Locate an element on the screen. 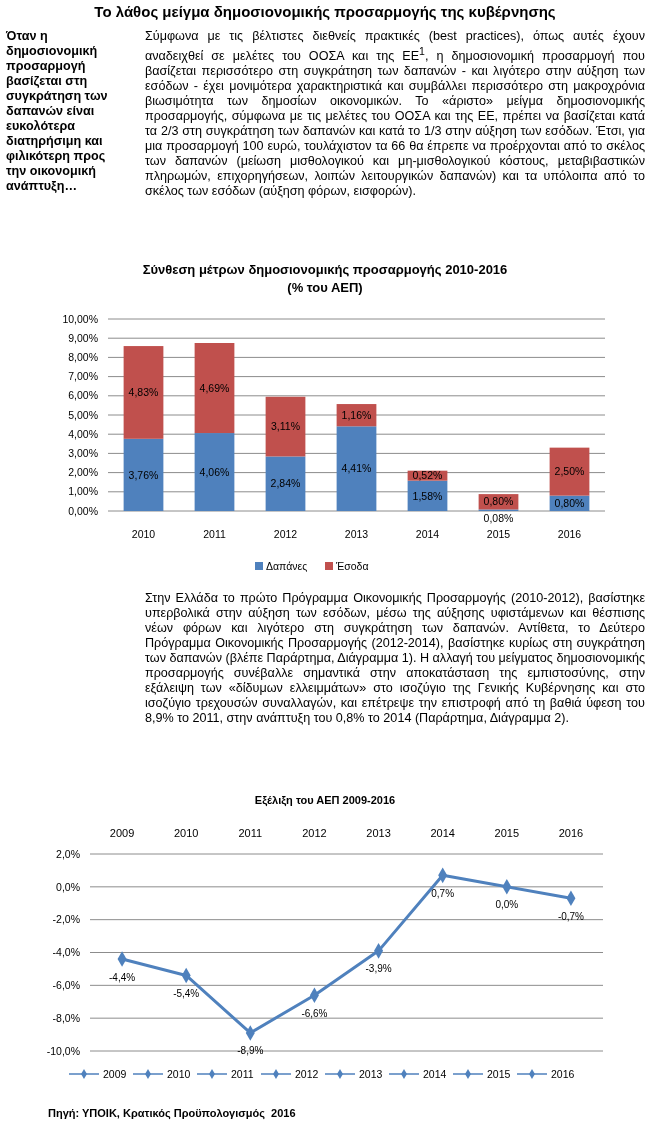  data-label: 4,69% is located at coordinates (214, 387).